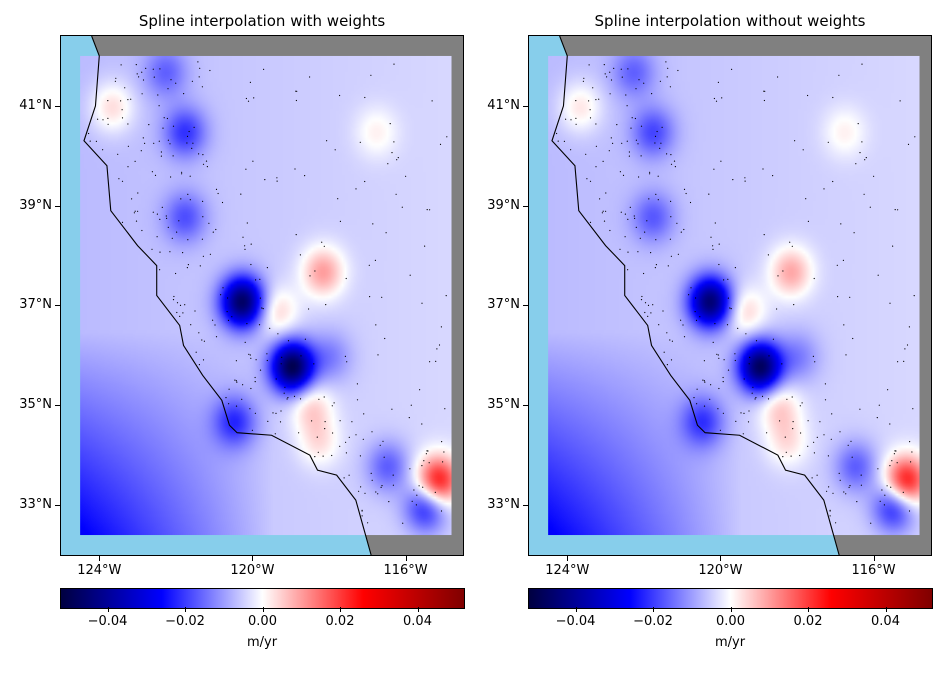 This screenshot has width=950, height=700. Describe the element at coordinates (35, 405) in the screenshot. I see `y-tick-label: 35°N` at that location.